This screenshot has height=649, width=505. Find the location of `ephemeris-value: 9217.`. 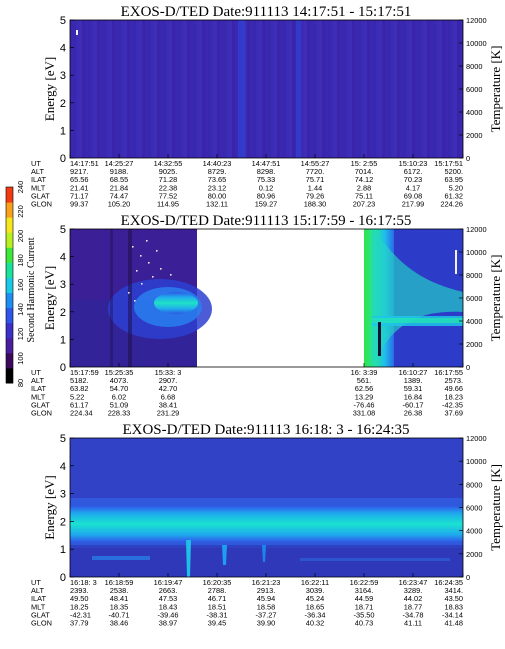

ephemeris-value: 9217. is located at coordinates (79, 171).